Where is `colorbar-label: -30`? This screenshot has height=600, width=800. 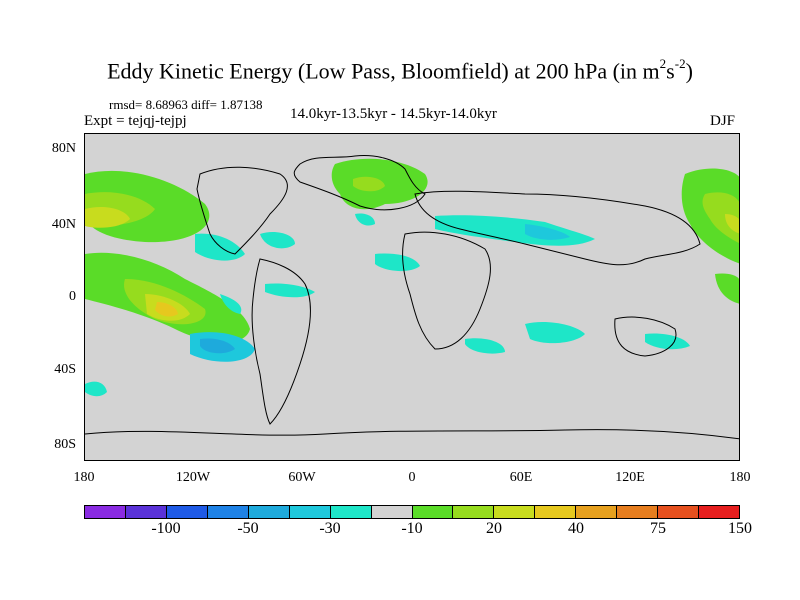 colorbar-label: -30 is located at coordinates (330, 528).